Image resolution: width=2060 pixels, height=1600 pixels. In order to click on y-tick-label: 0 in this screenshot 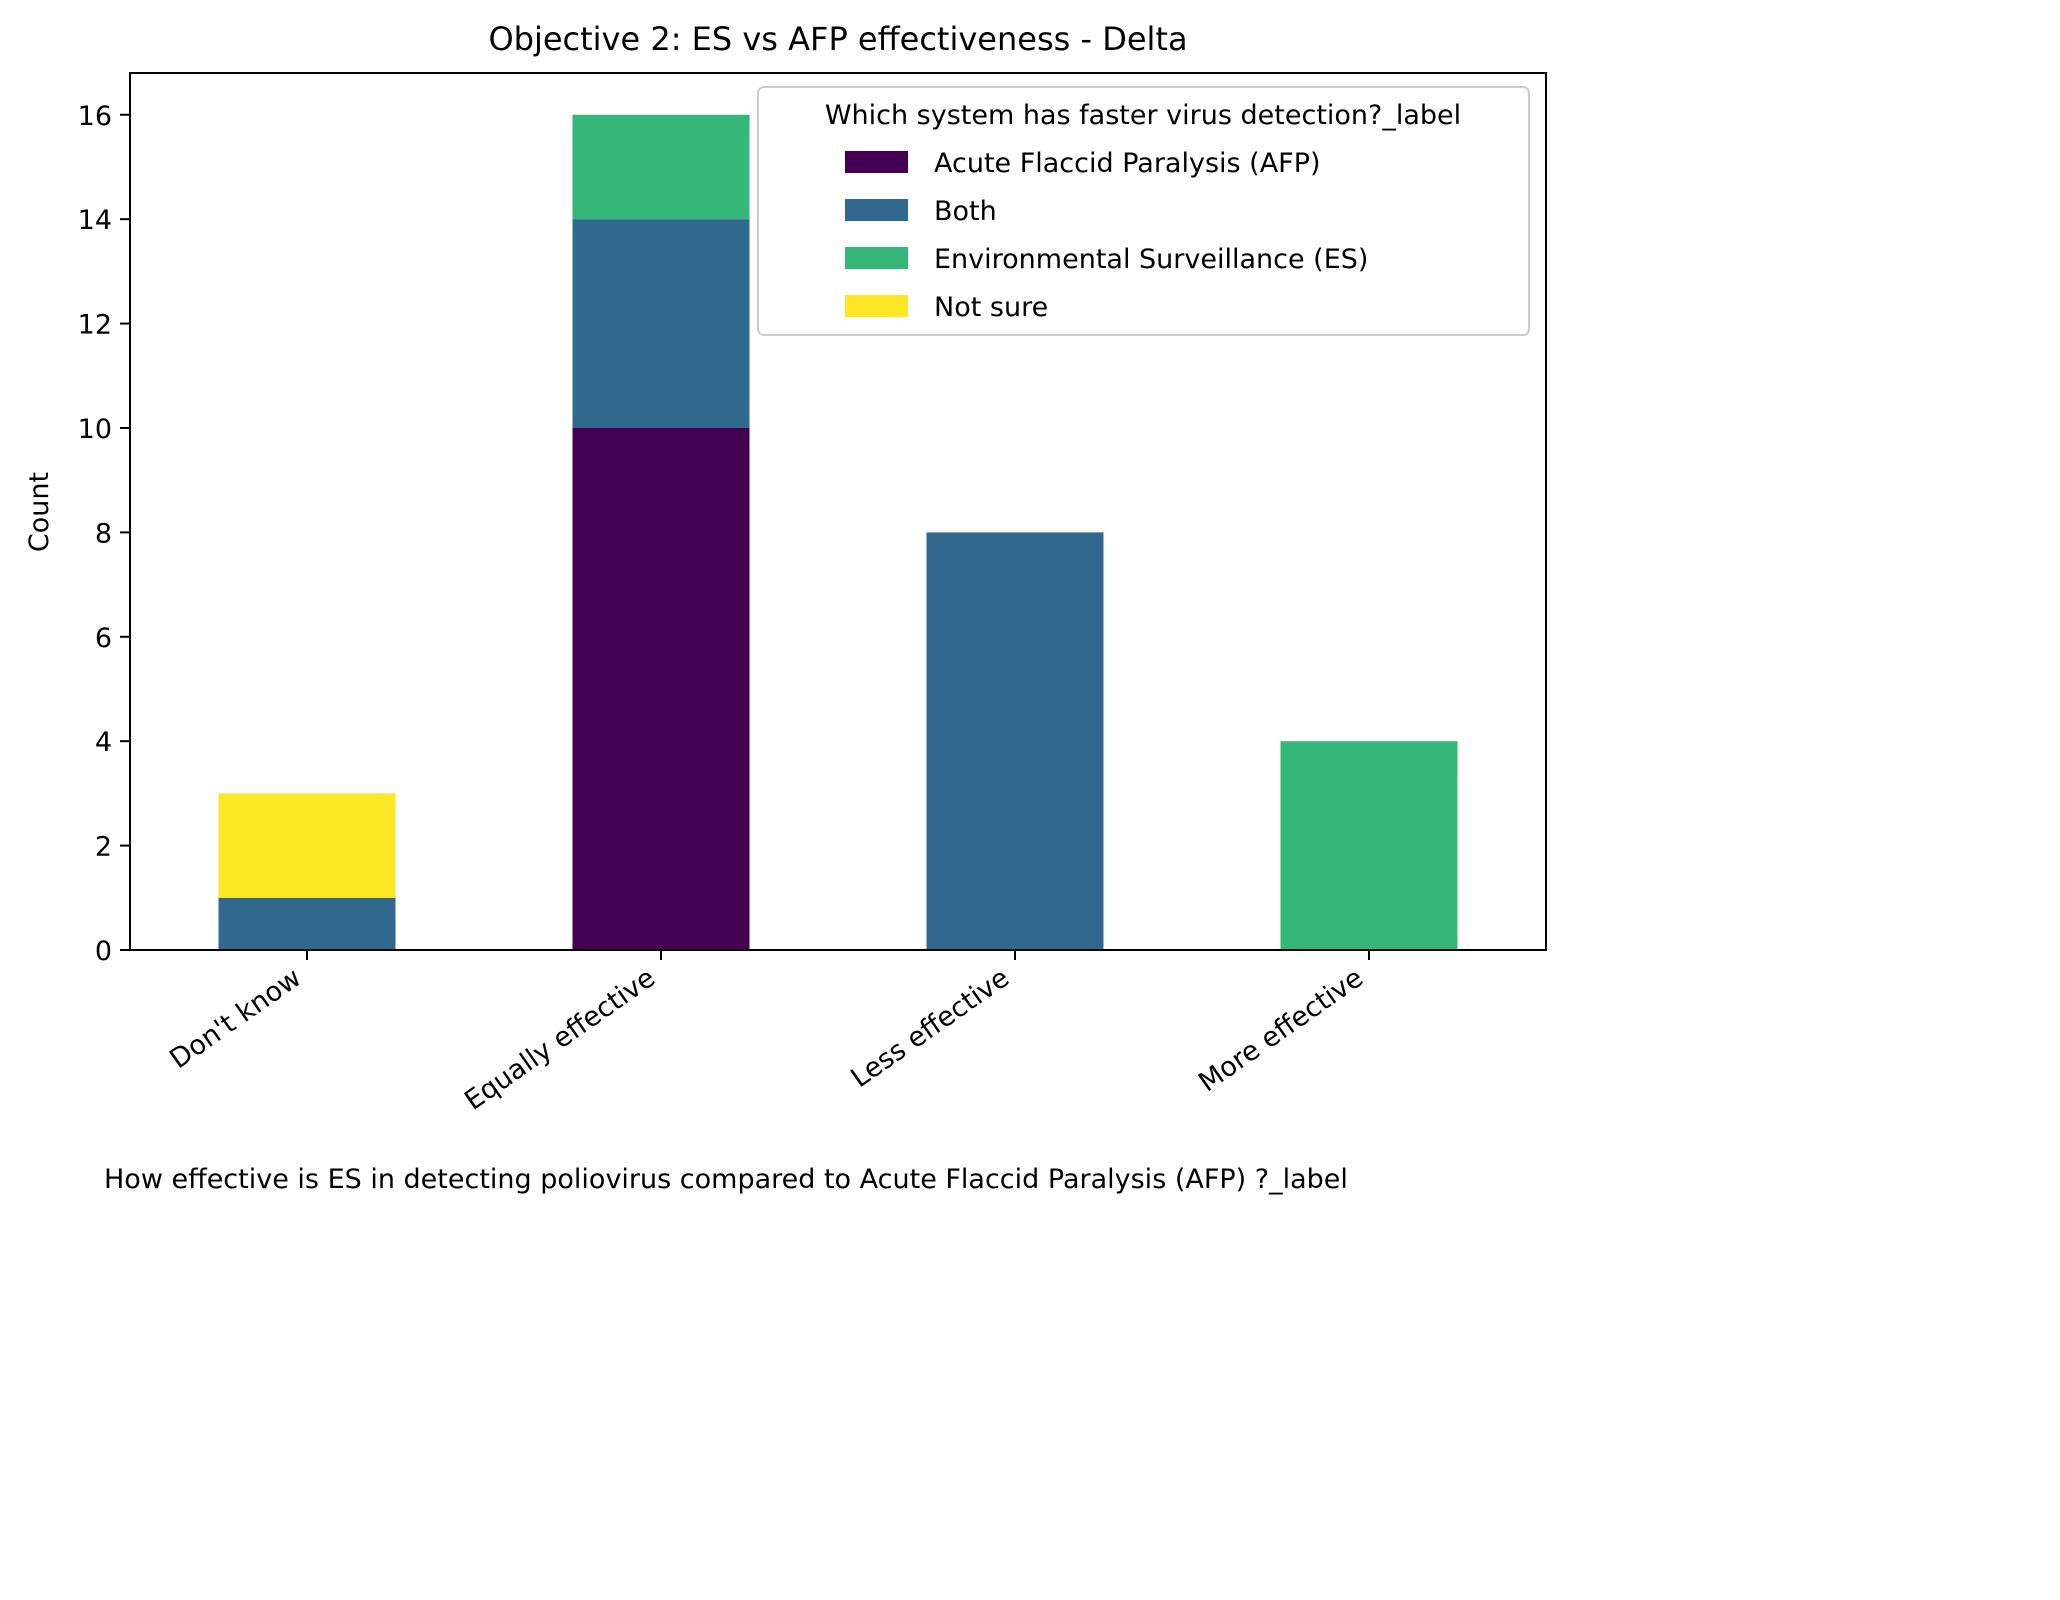, I will do `click(103, 951)`.